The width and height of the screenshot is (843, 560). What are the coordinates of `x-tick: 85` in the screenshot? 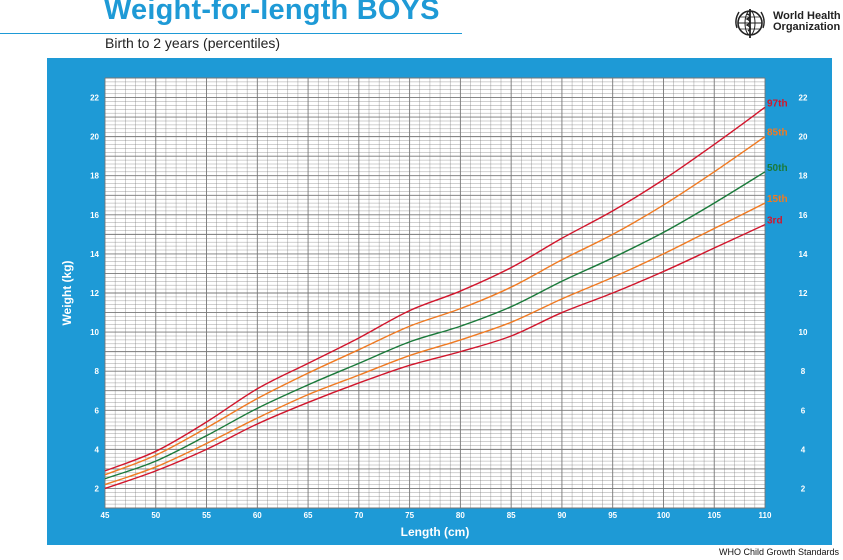 It's located at (511, 515).